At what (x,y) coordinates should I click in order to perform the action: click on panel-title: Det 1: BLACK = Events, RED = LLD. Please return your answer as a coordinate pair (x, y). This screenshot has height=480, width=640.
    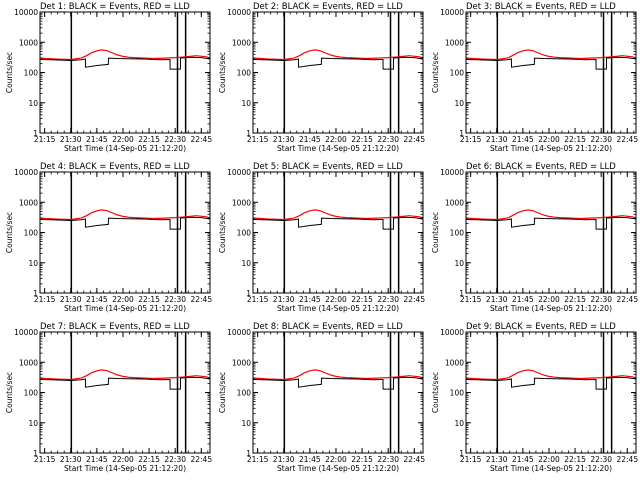
    Looking at the image, I should click on (115, 7).